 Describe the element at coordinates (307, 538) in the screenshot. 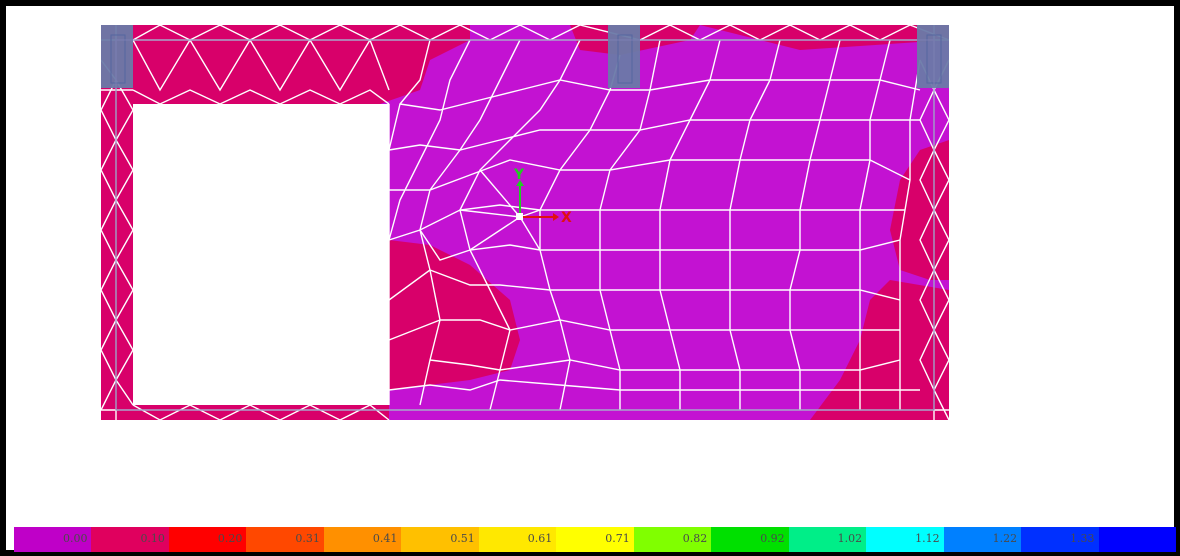

I see `legend-value-label: 0.31` at that location.